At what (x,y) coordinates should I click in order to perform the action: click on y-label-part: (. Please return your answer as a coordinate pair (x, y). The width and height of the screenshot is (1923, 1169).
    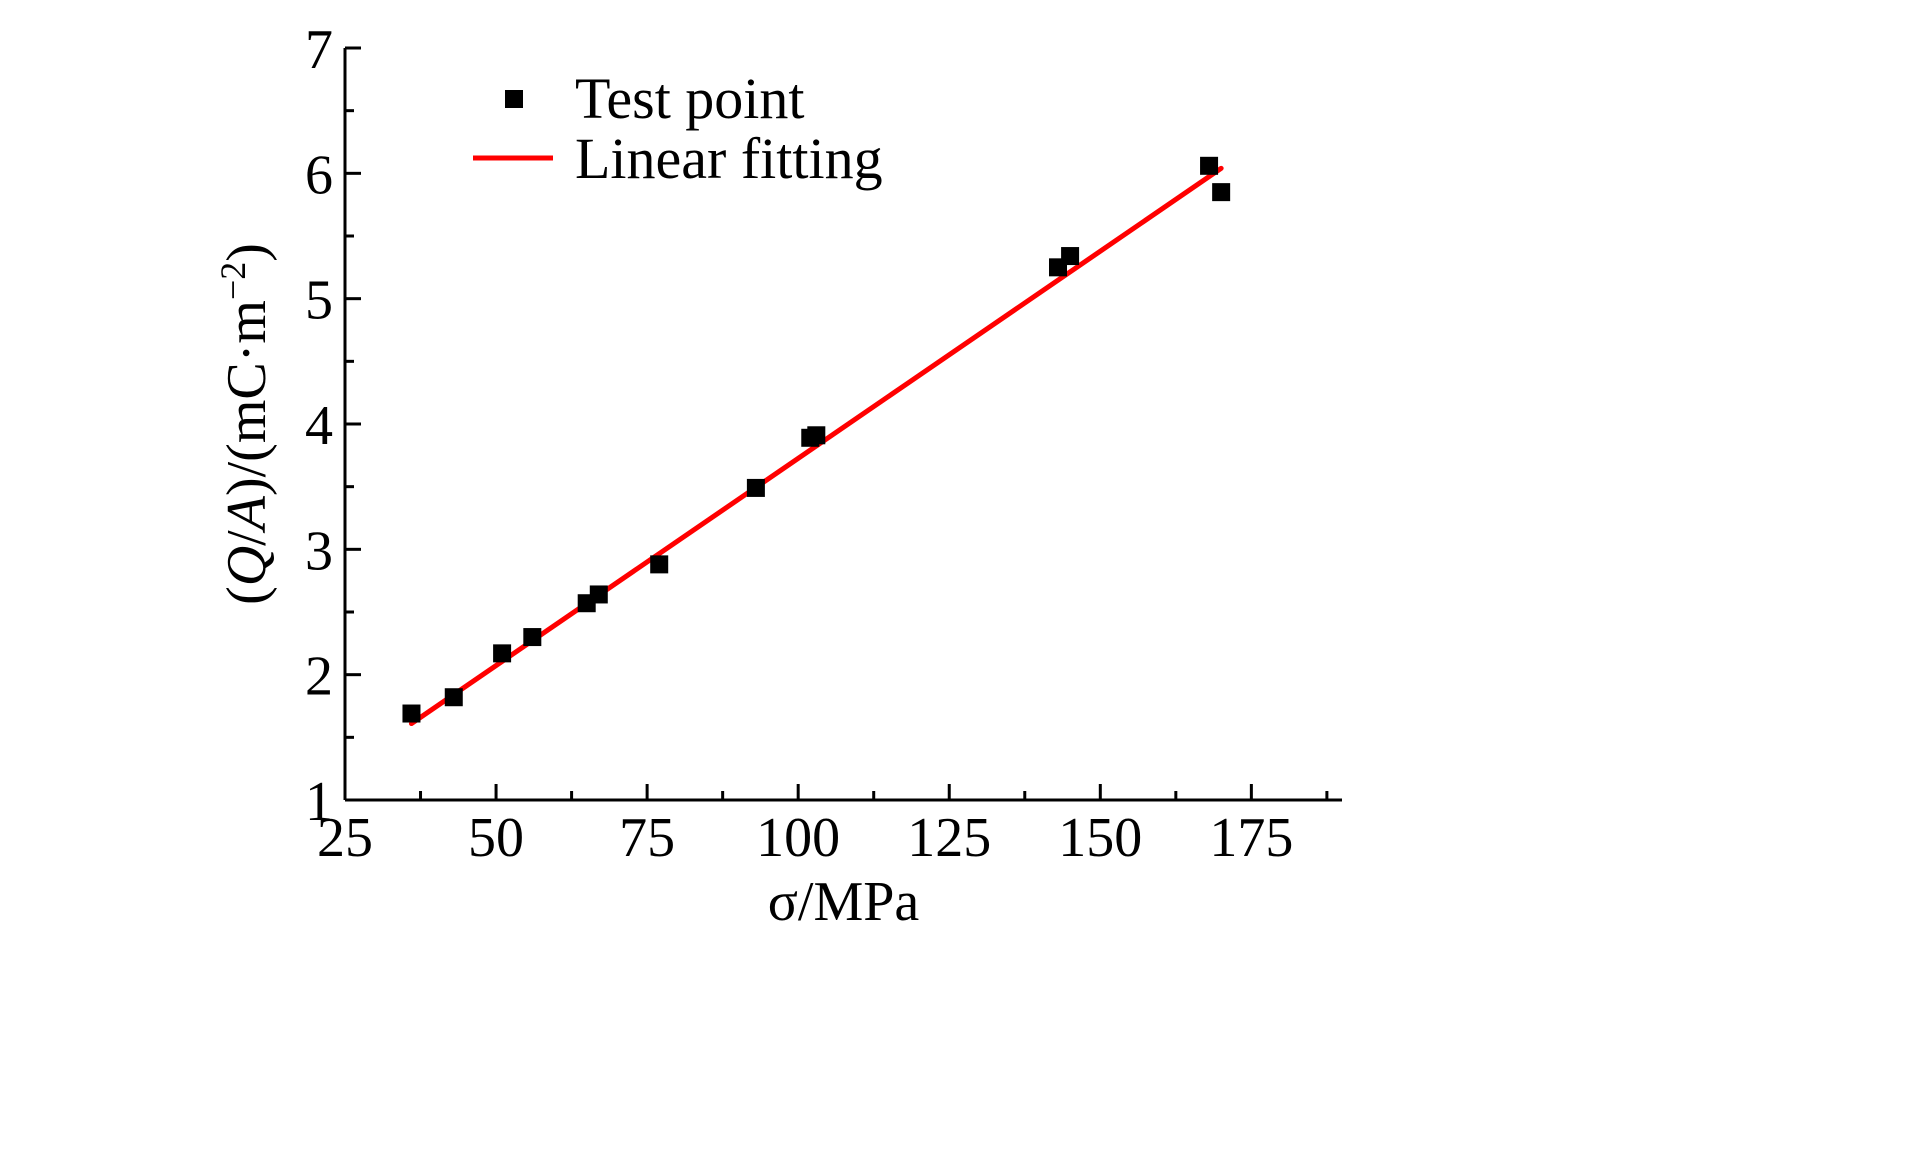
    Looking at the image, I should click on (247, 595).